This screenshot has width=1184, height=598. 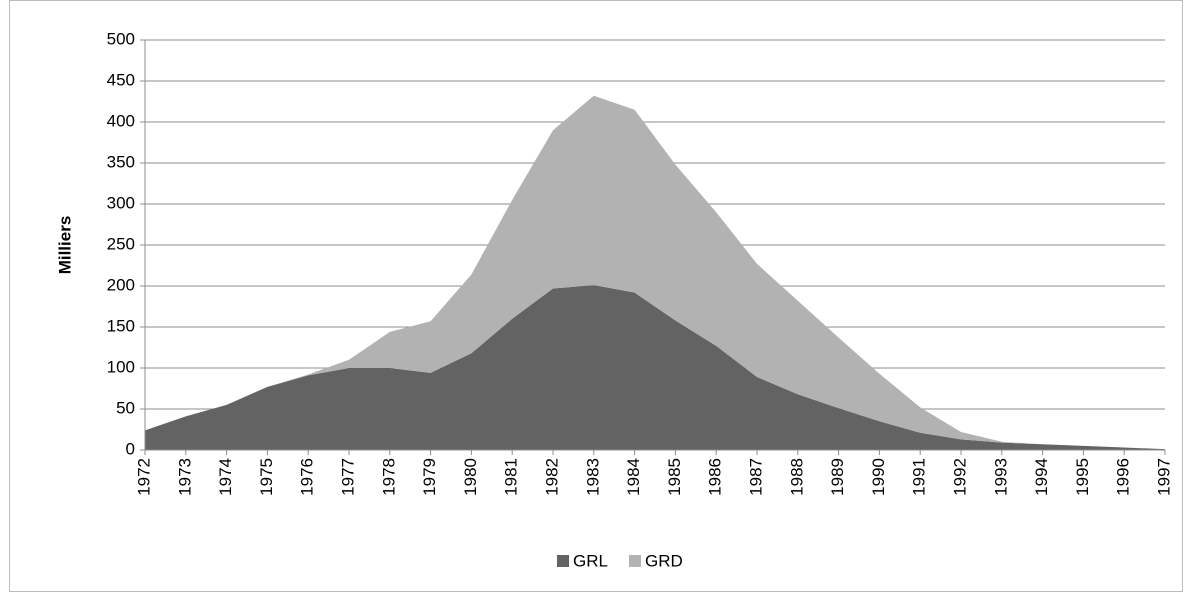 I want to click on y-tick-label: 300, so click(x=121, y=202).